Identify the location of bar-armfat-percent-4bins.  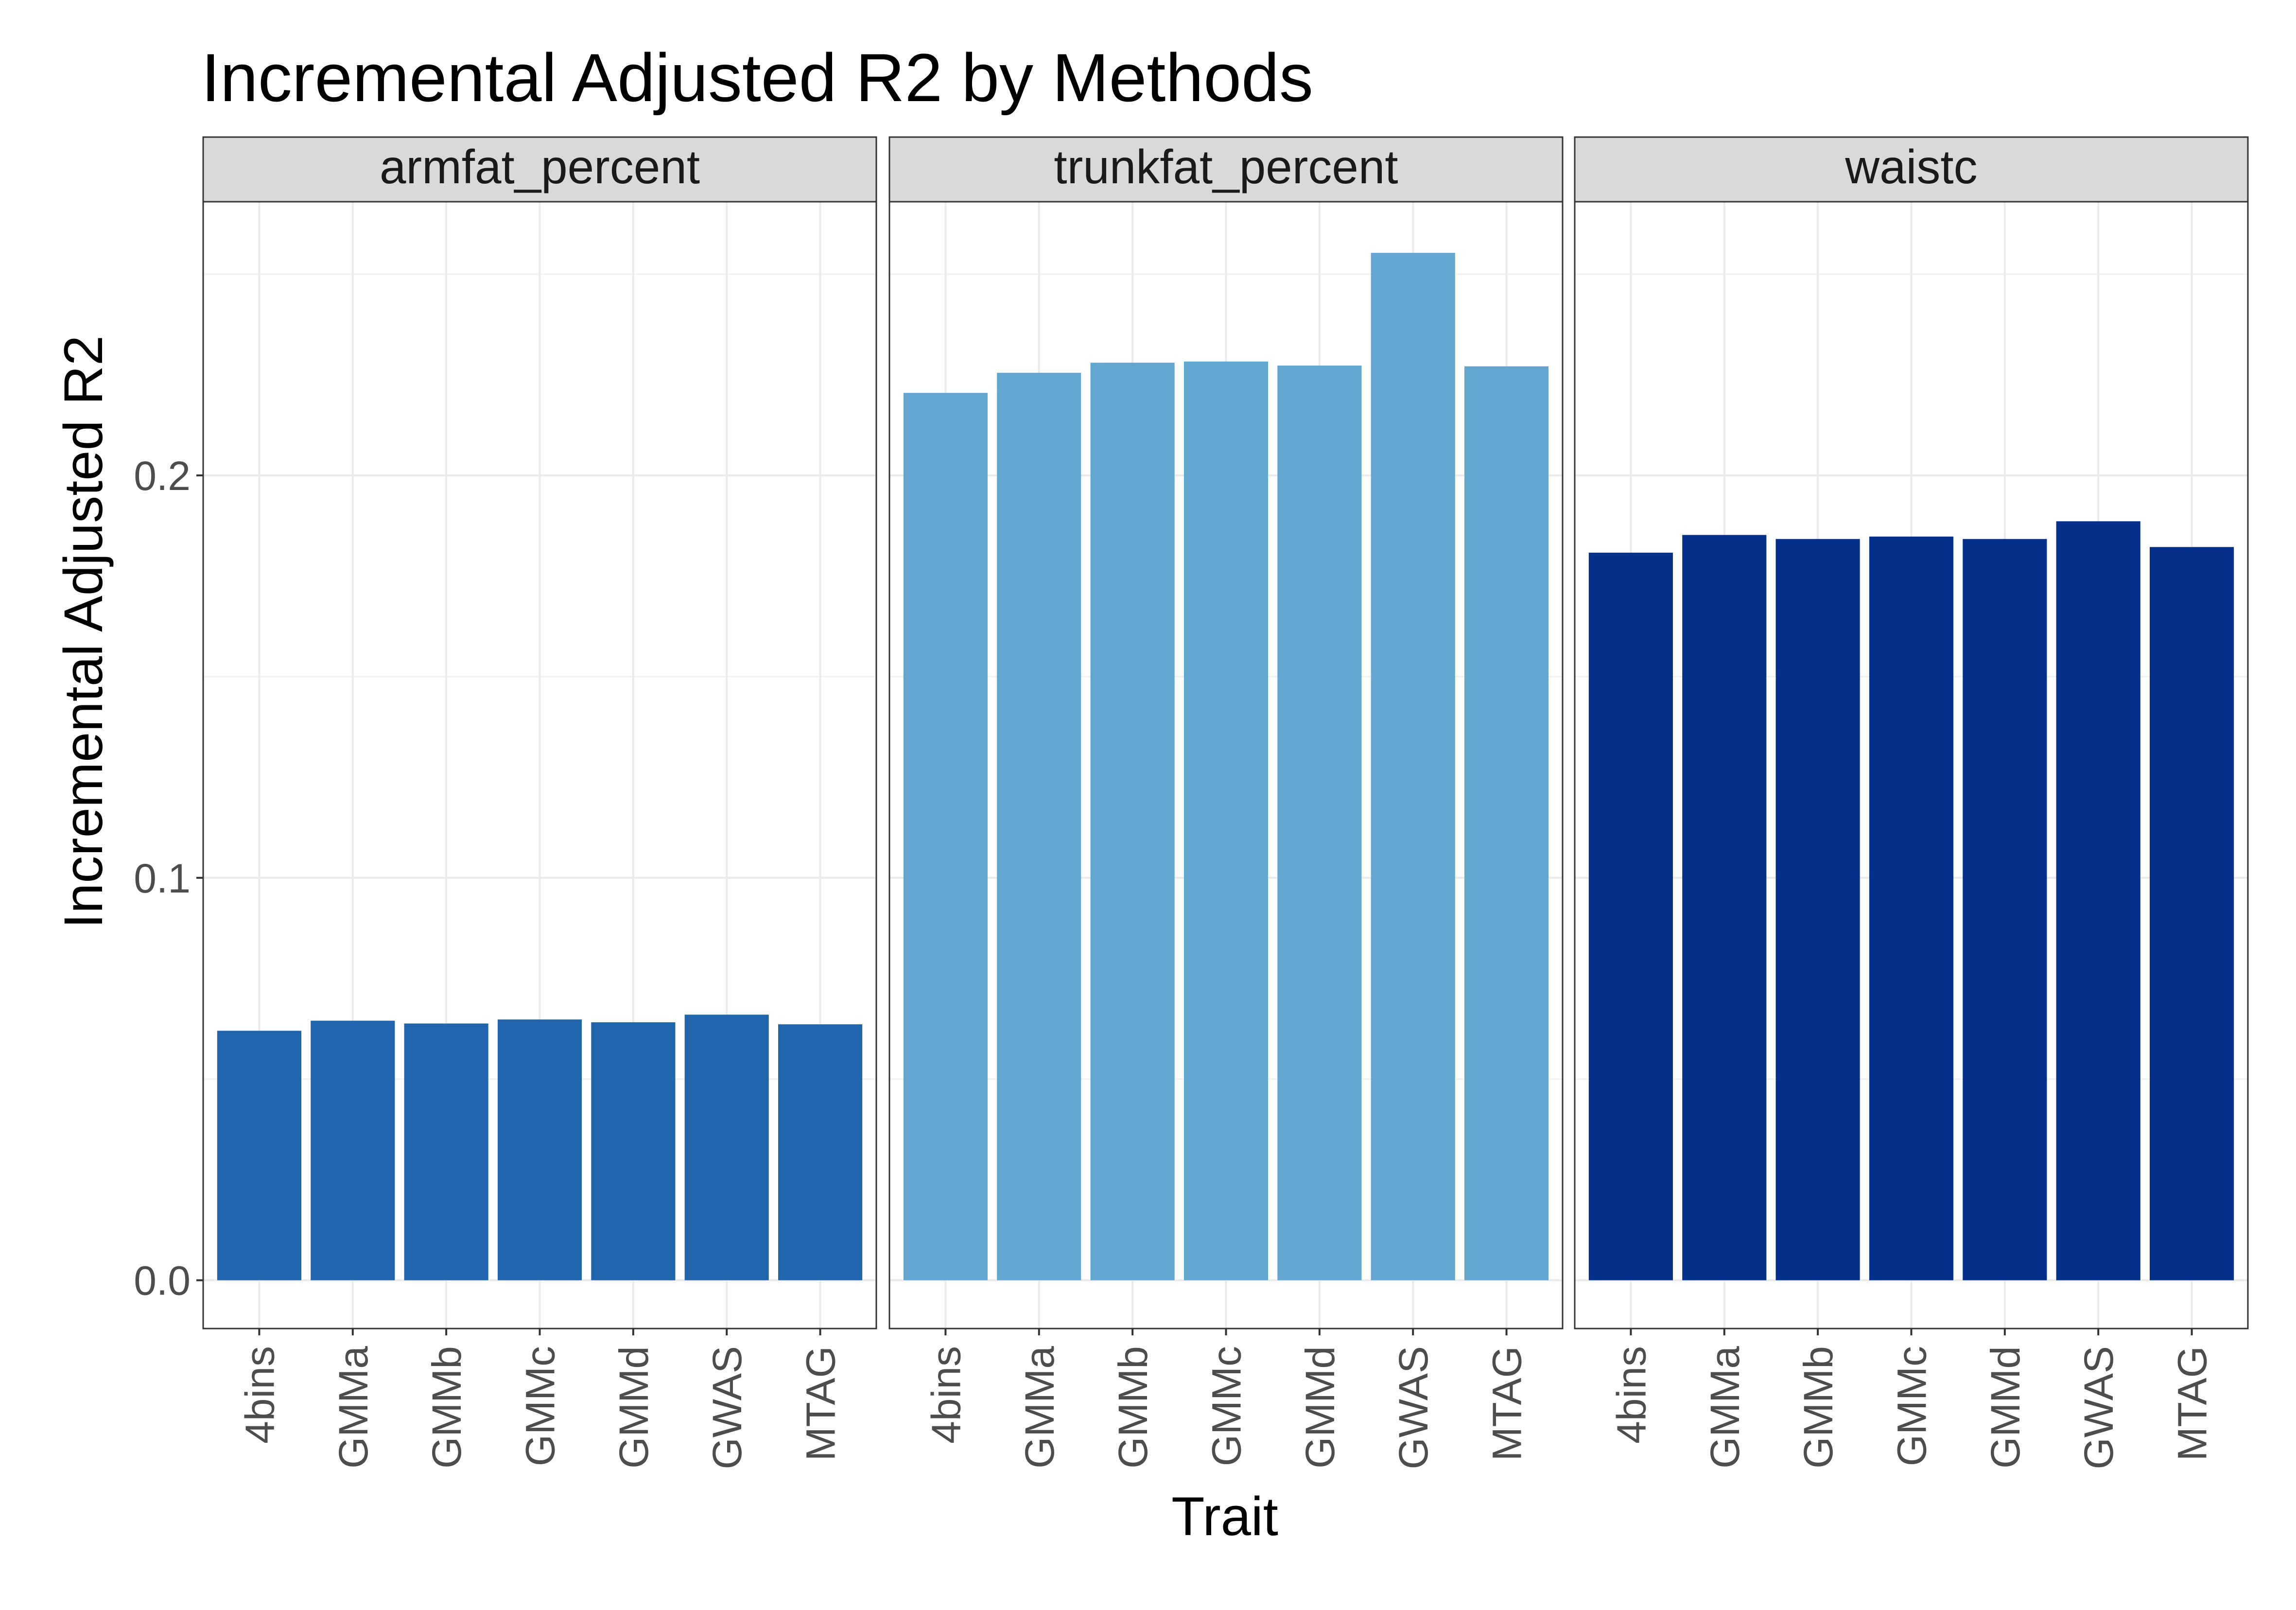
(259, 1155).